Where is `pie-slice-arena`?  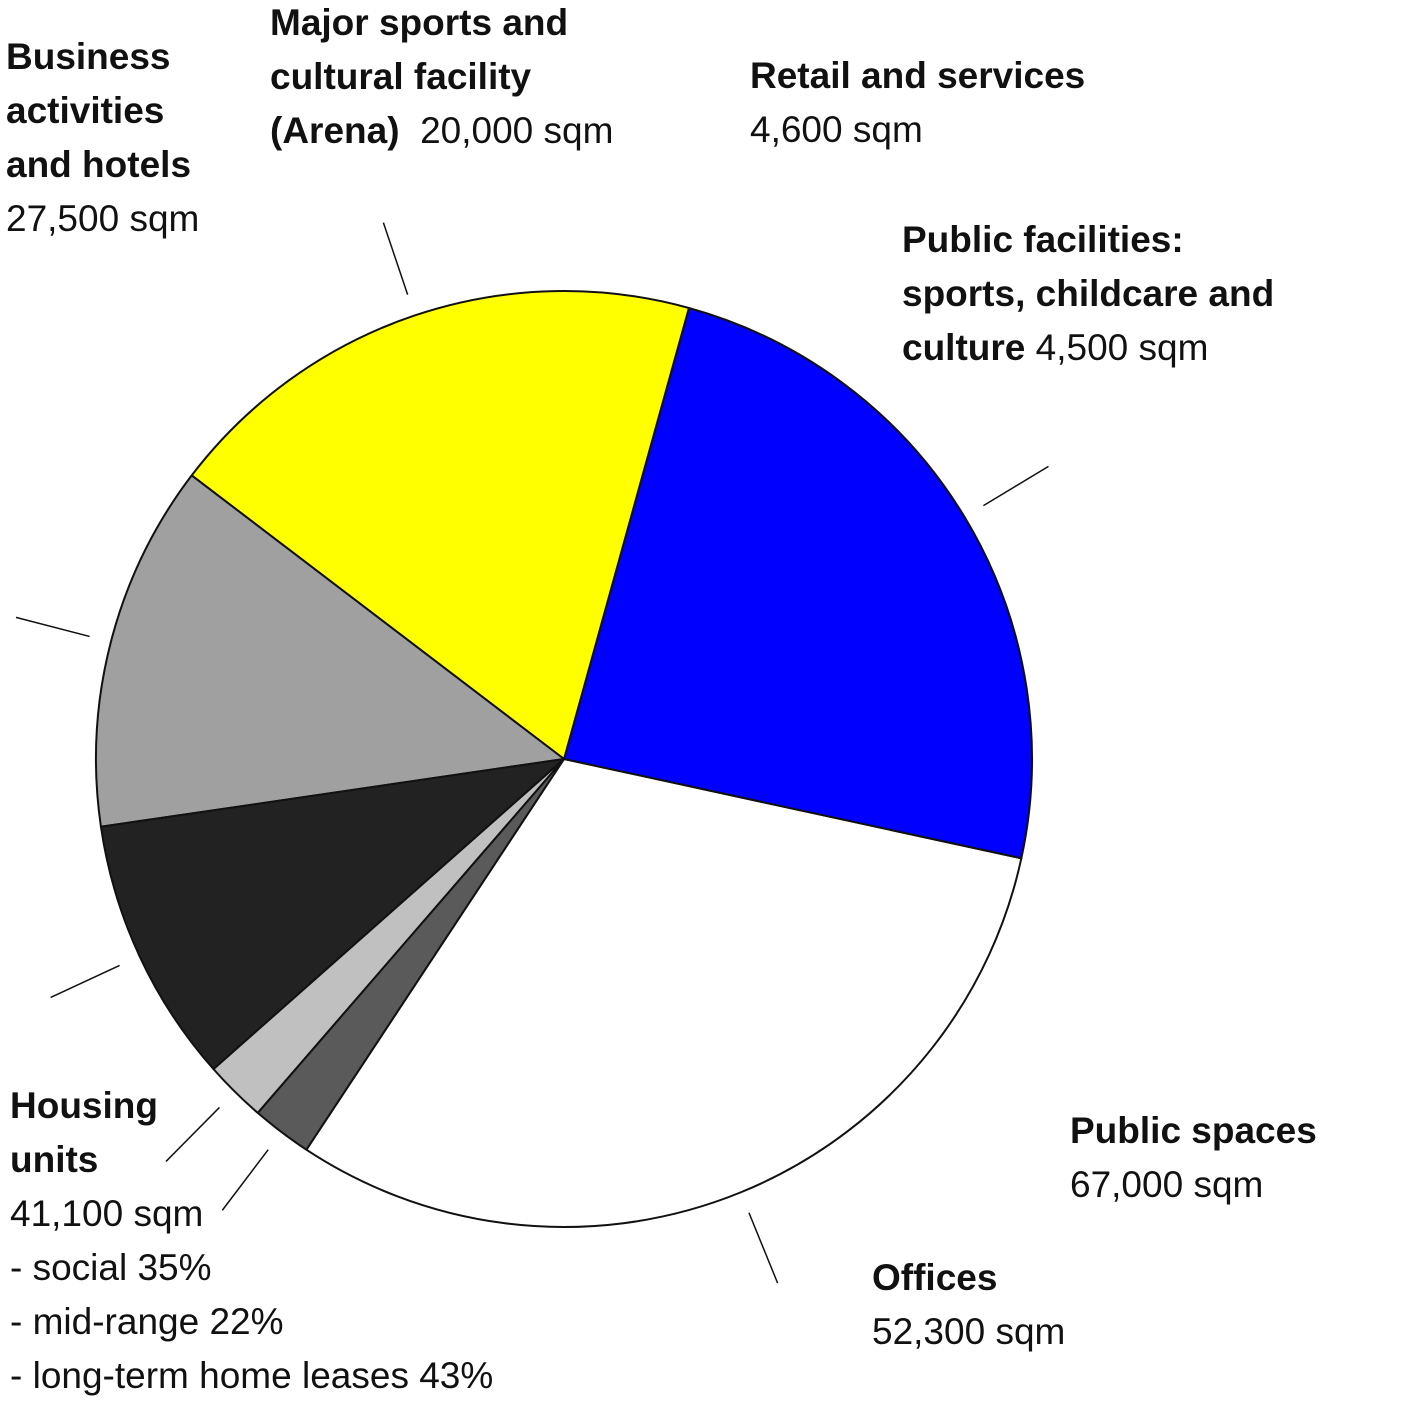 pie-slice-arena is located at coordinates (332, 914).